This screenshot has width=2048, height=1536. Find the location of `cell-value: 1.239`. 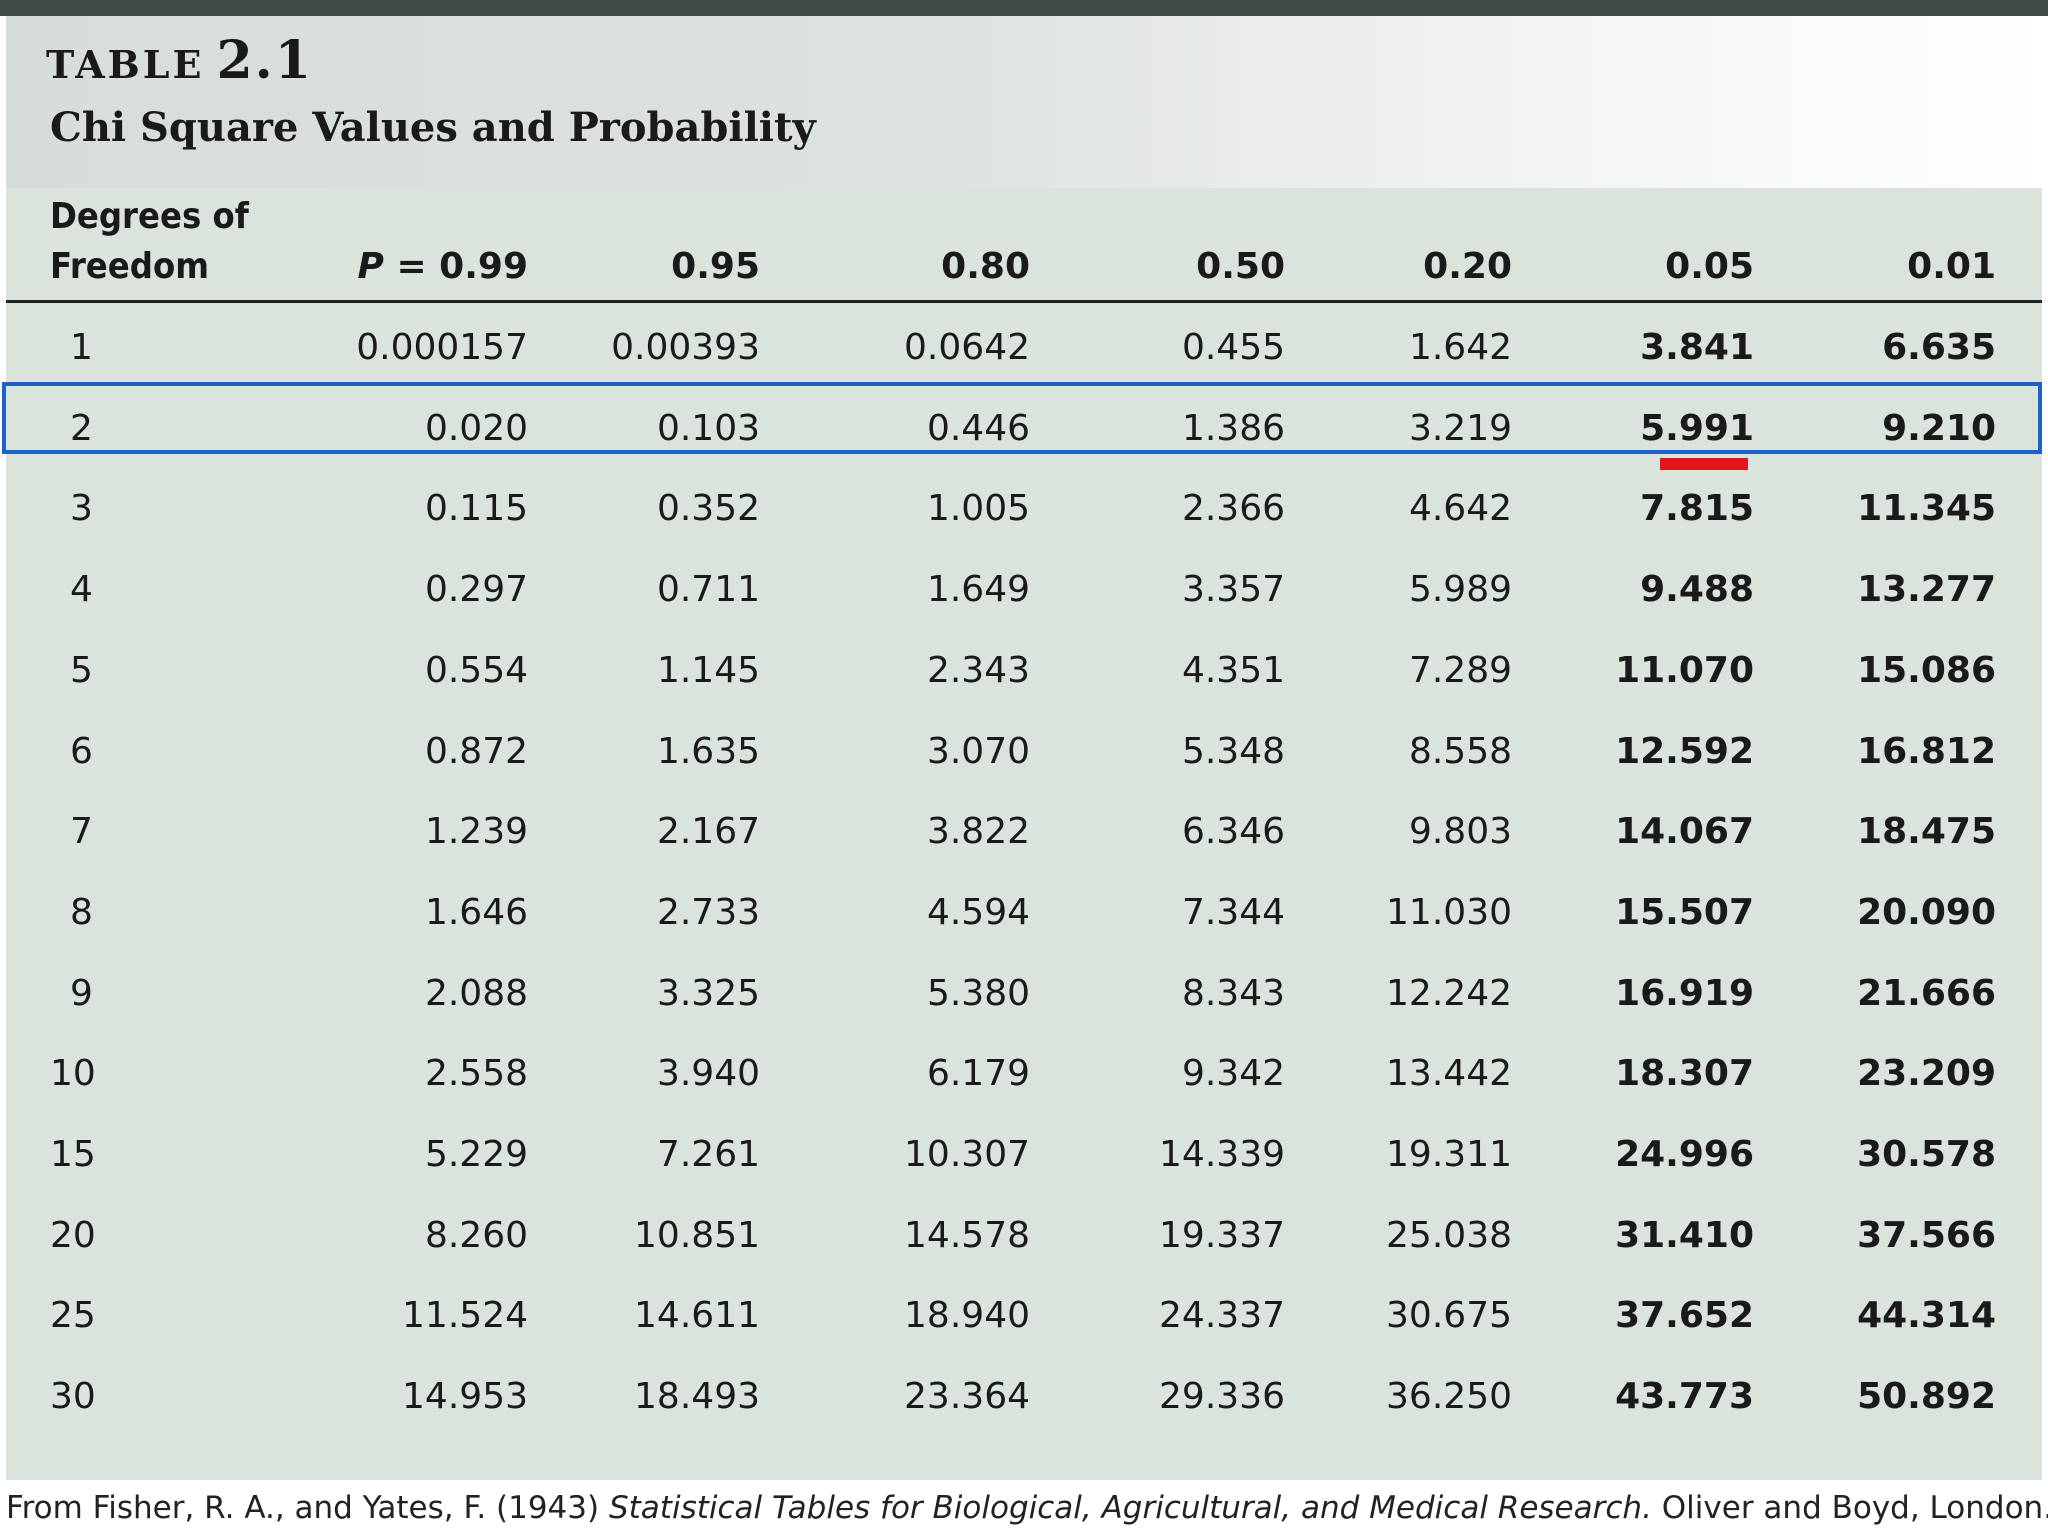

cell-value: 1.239 is located at coordinates (476, 832).